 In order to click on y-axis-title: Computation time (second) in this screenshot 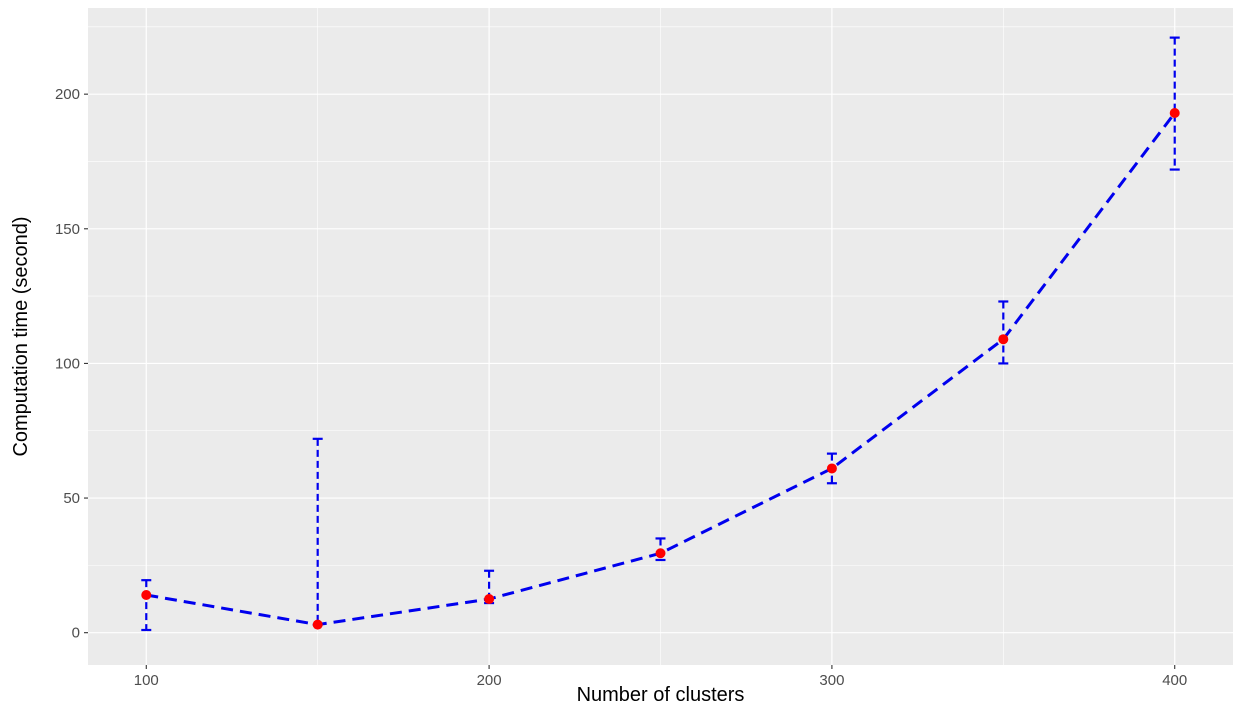, I will do `click(21, 336)`.